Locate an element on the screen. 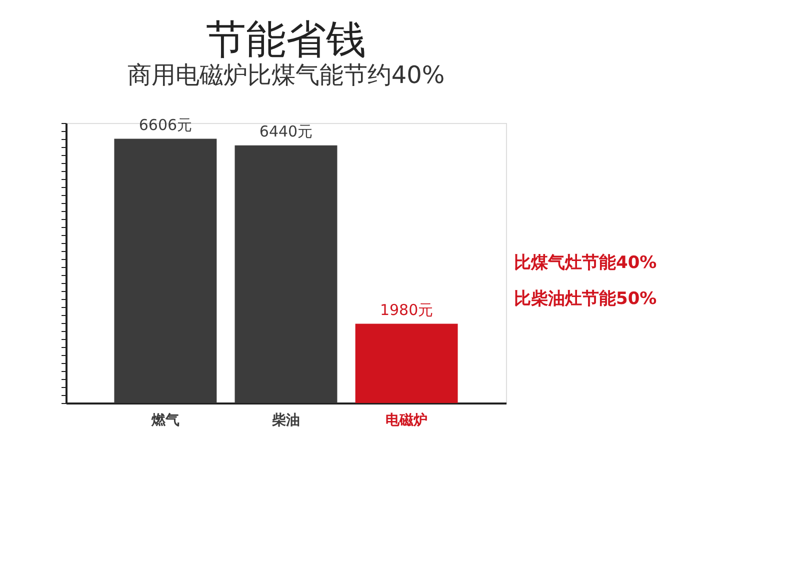 The width and height of the screenshot is (800, 573). data-label: 1980元 is located at coordinates (407, 309).